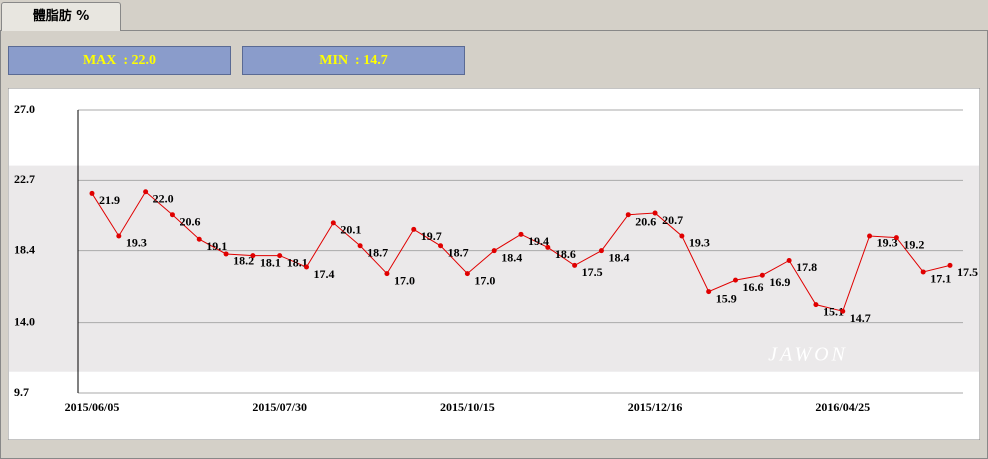 Image resolution: width=988 pixels, height=459 pixels. Describe the element at coordinates (833, 311) in the screenshot. I see `data-label: 15.1` at that location.